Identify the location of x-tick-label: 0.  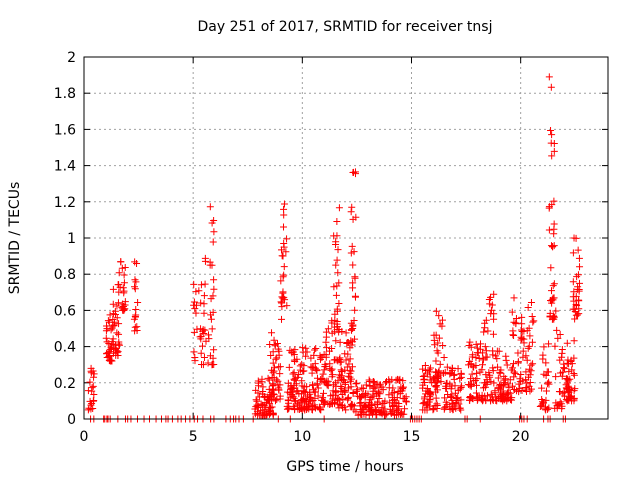
(84, 437).